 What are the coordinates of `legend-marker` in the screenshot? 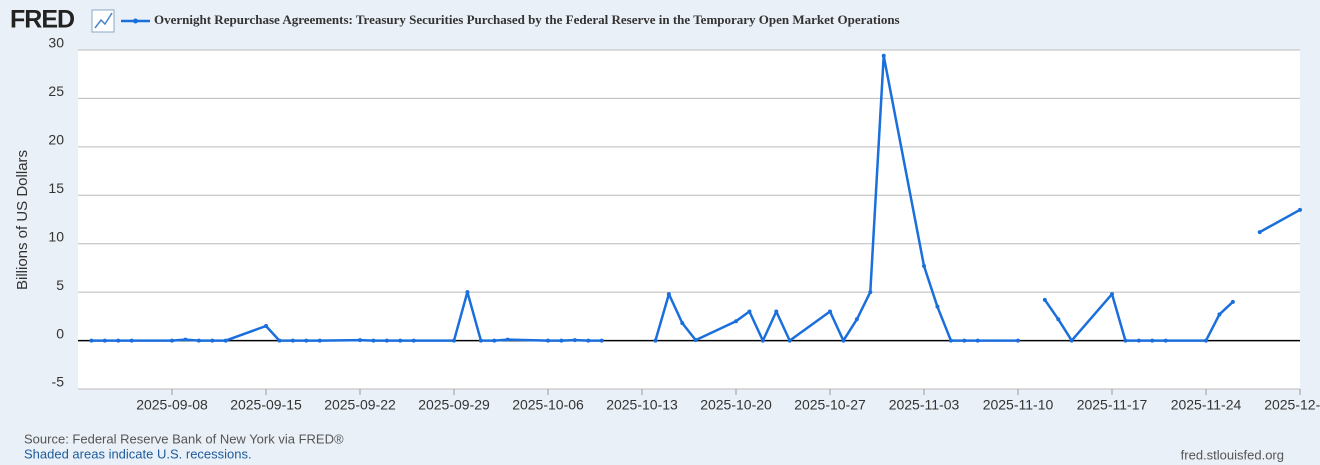 It's located at (135, 21).